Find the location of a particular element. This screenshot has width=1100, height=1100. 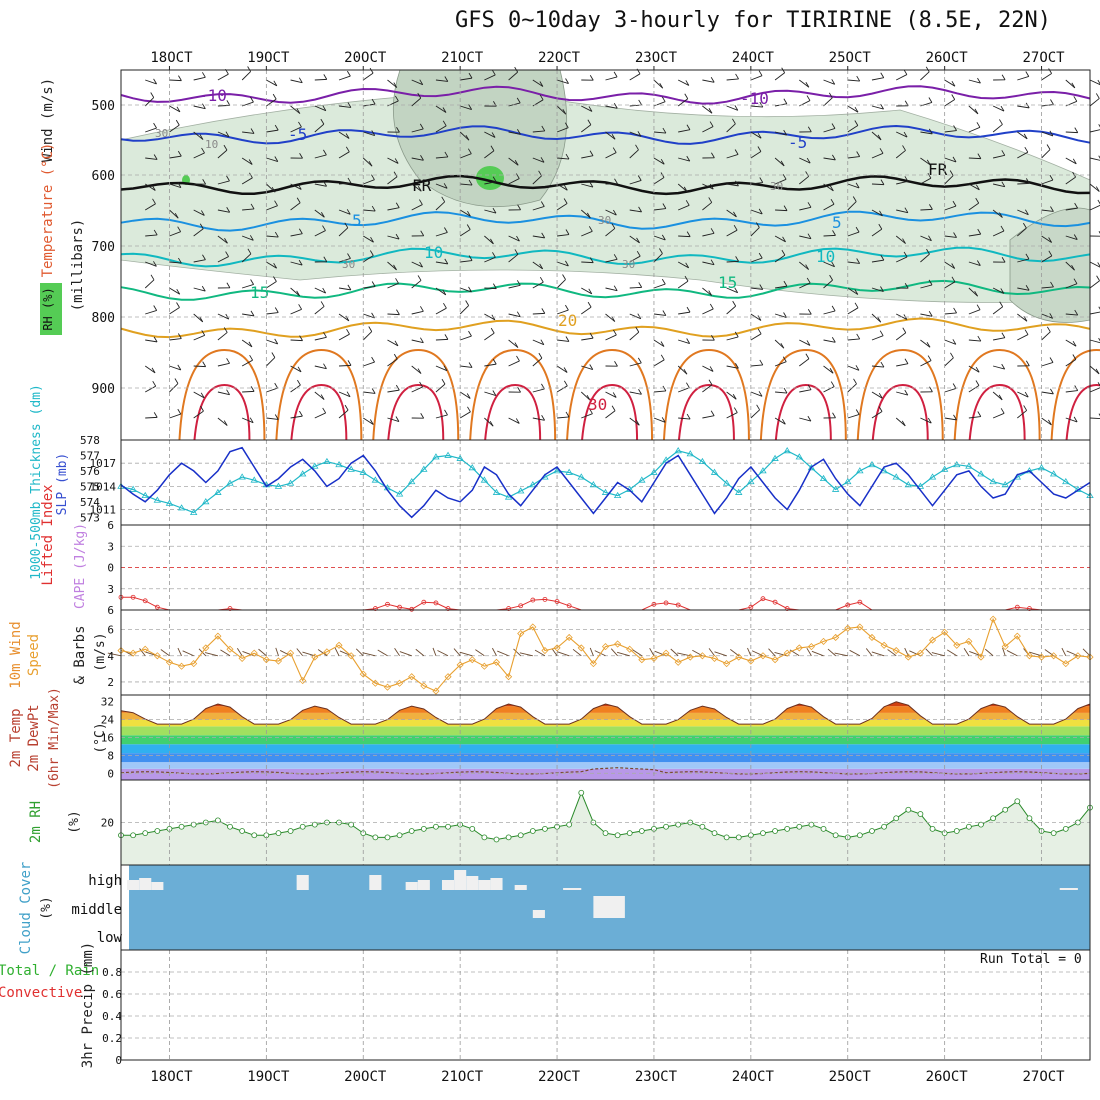

precip-tick-label: 0.6 is located at coordinates (112, 994).